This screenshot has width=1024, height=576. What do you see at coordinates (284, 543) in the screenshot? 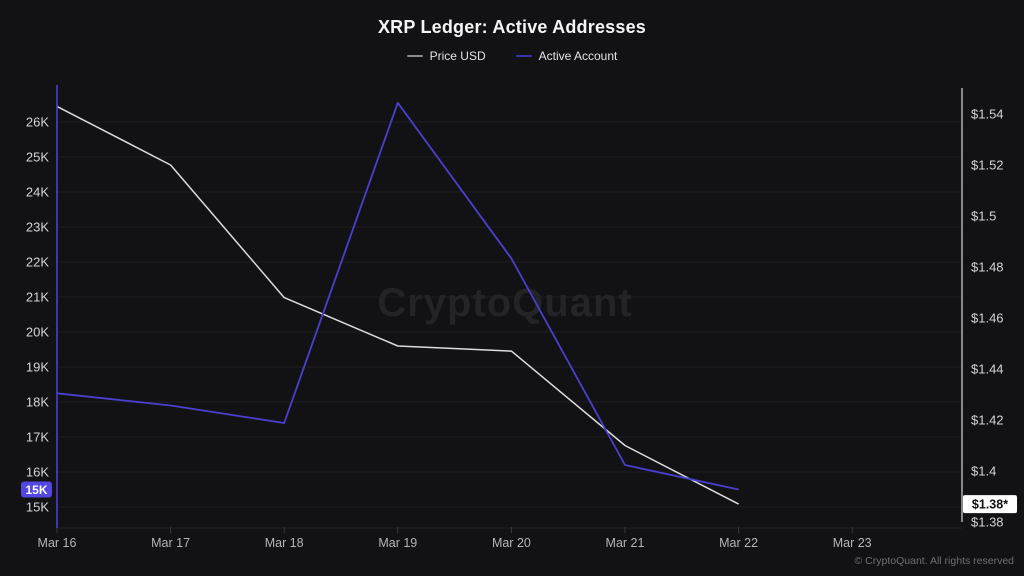
I see `x-tick-label: Mar 18` at bounding box center [284, 543].